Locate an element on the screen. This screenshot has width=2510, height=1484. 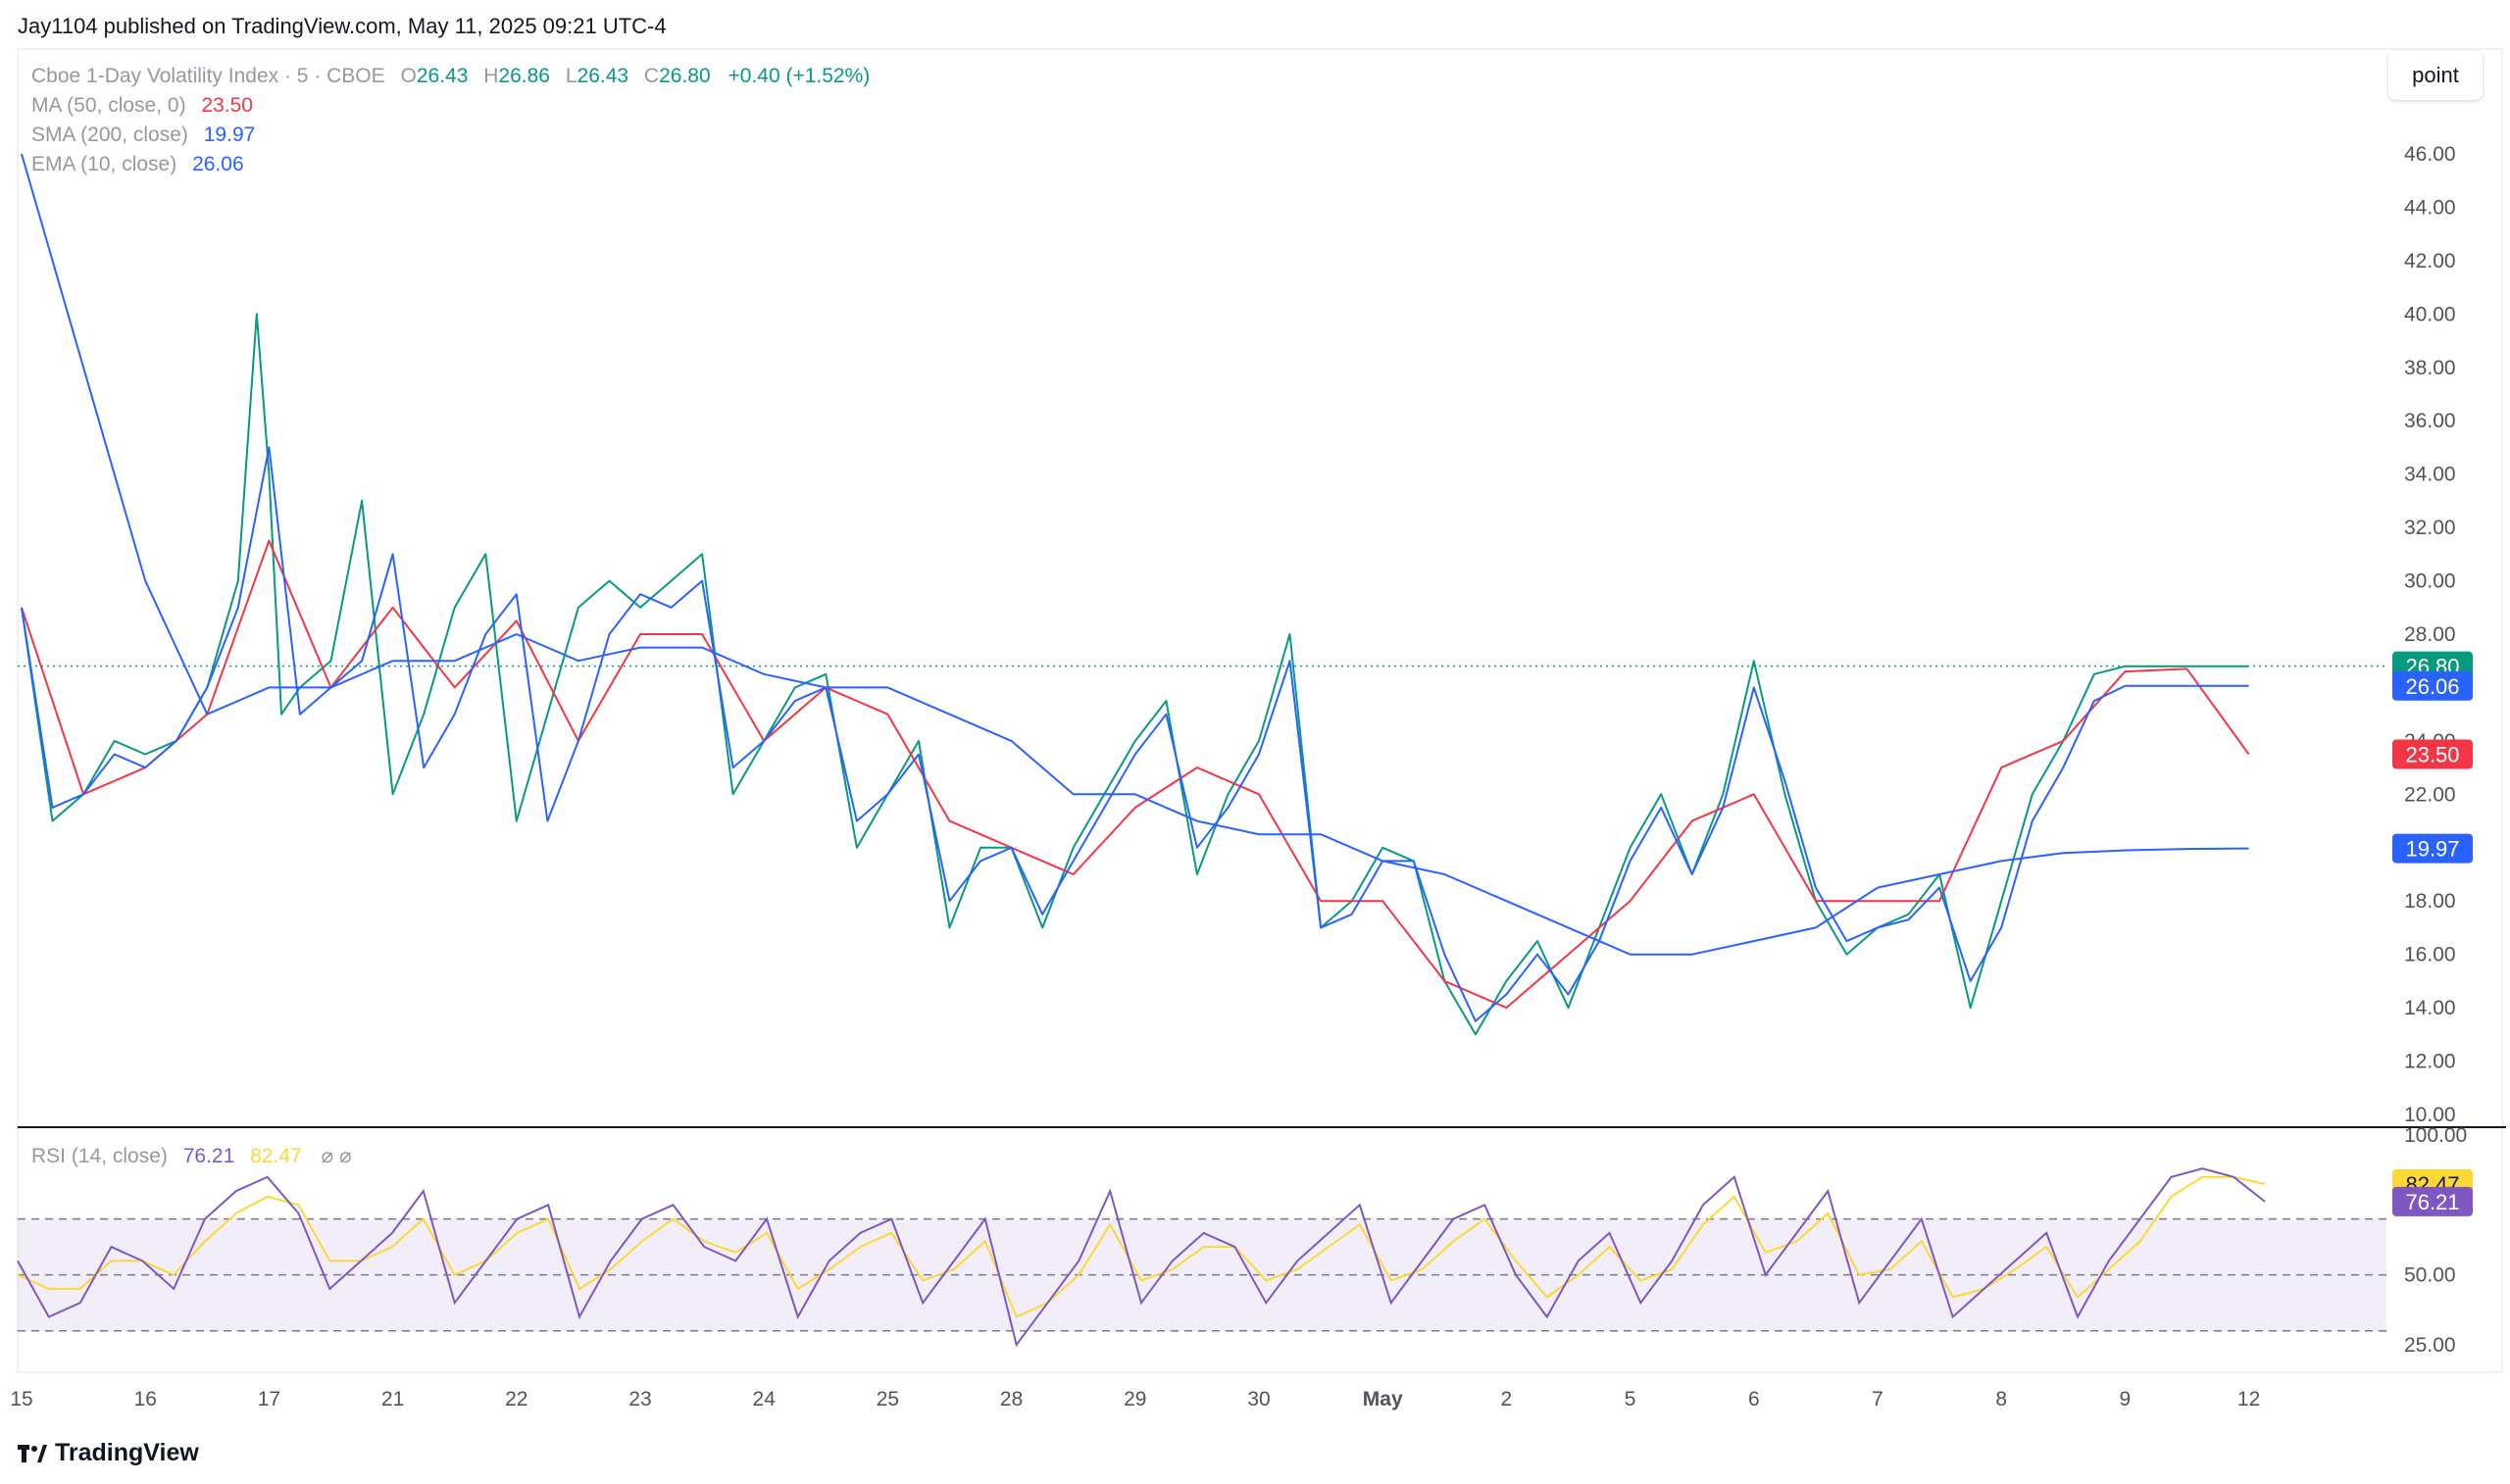
rsi-axis-tick: 100.00 is located at coordinates (2435, 1135).